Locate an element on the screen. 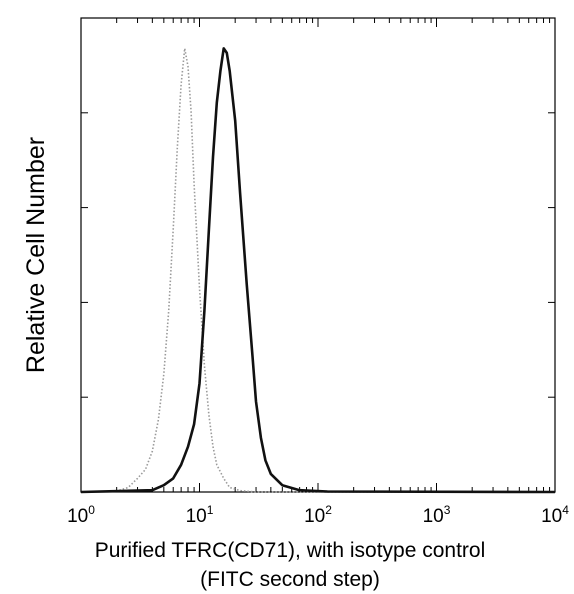  x-tick-label: 10⁴ is located at coordinates (555, 515).